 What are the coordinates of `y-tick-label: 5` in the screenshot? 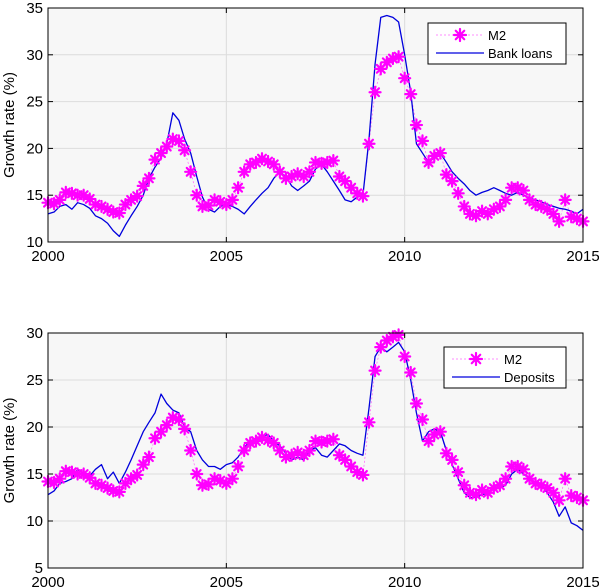 It's located at (39, 568).